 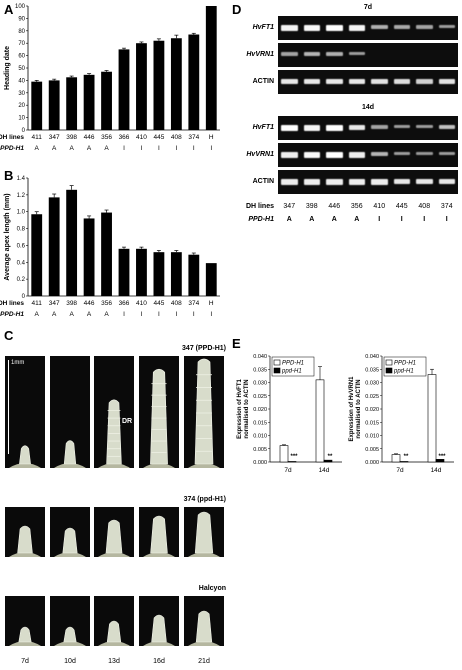 I want to click on day-label: 16d, so click(x=159, y=661).